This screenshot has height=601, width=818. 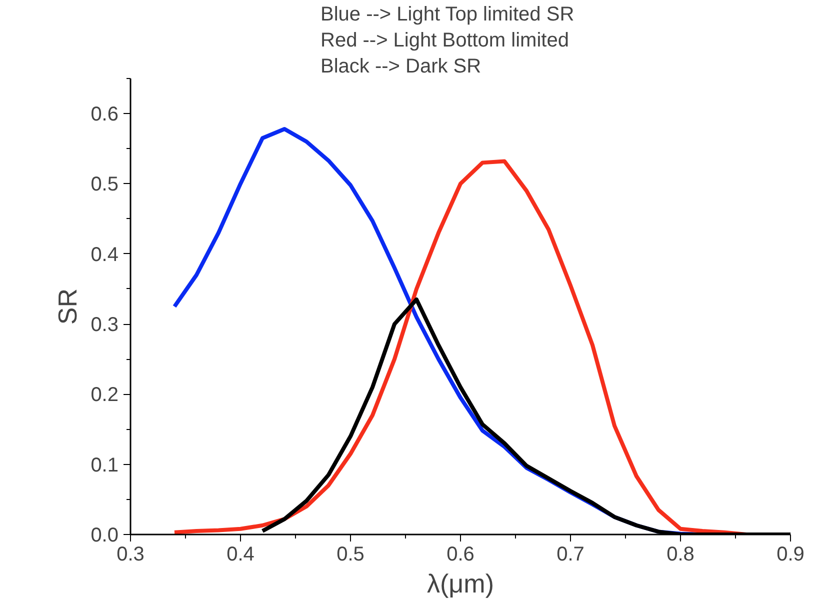 What do you see at coordinates (104, 185) in the screenshot?
I see `y-tick-label: 0.5` at bounding box center [104, 185].